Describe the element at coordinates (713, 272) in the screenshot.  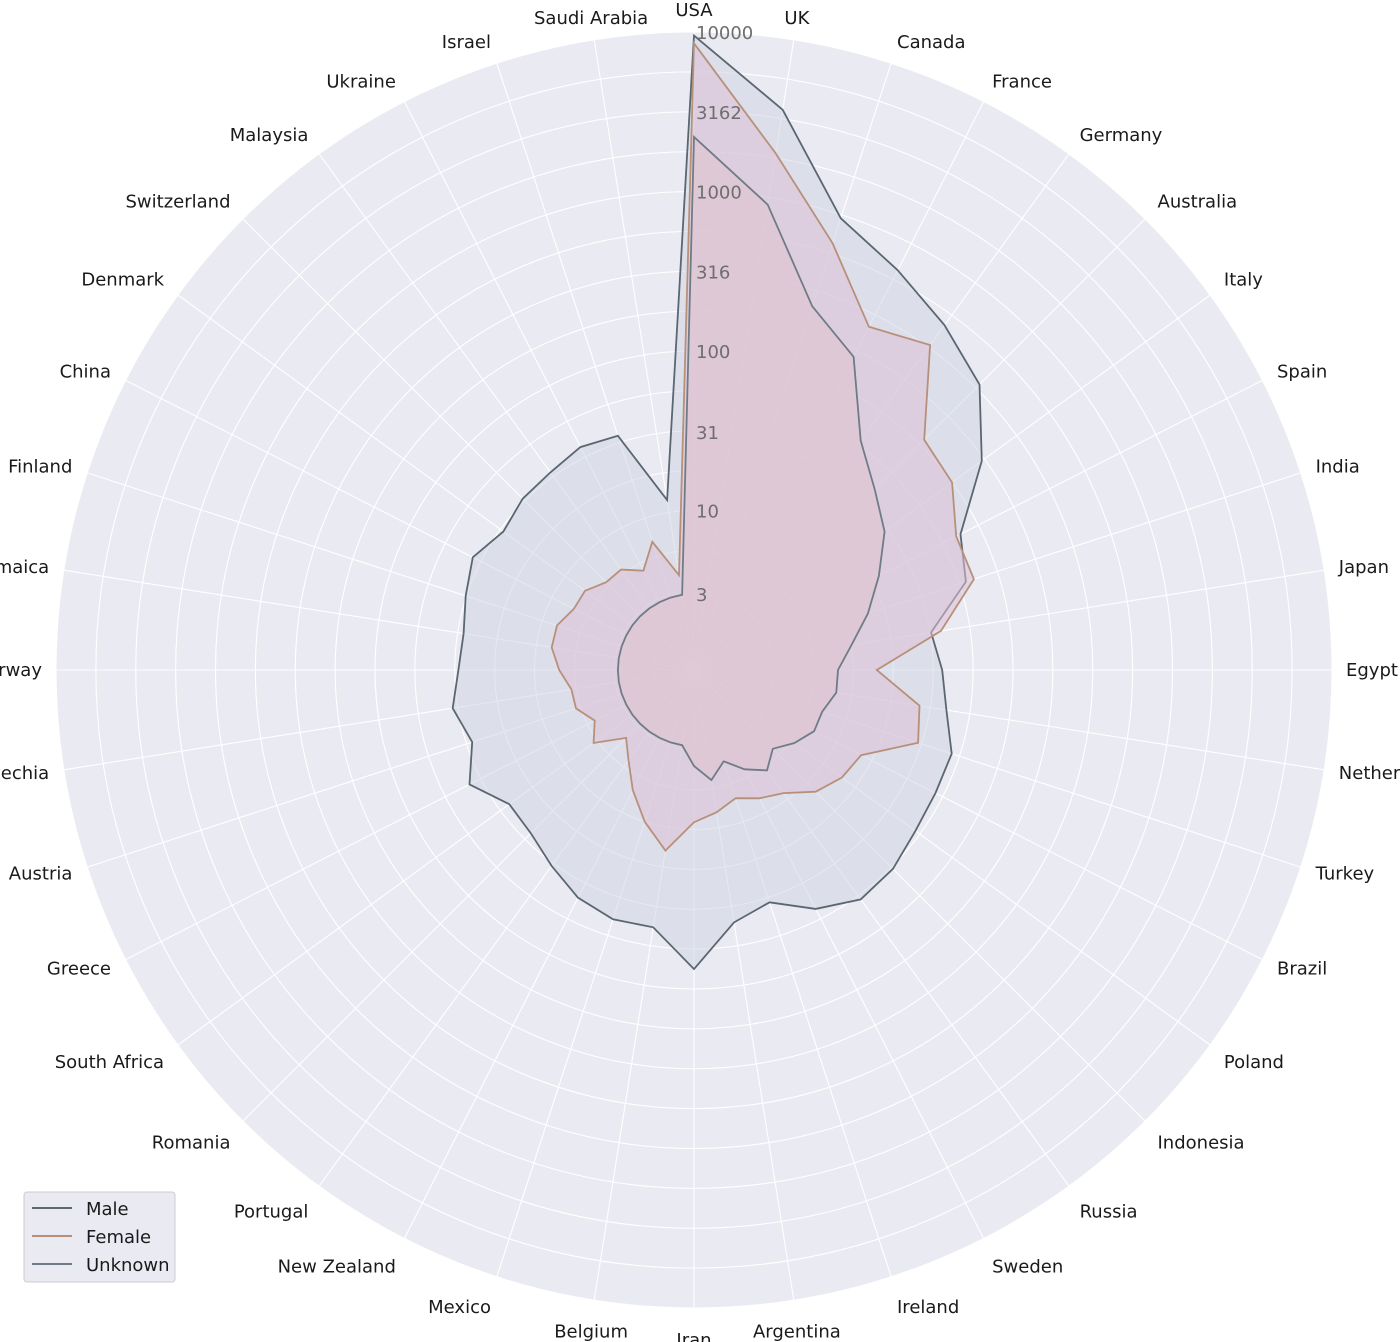
I see `radial-tick-label: 316` at that location.